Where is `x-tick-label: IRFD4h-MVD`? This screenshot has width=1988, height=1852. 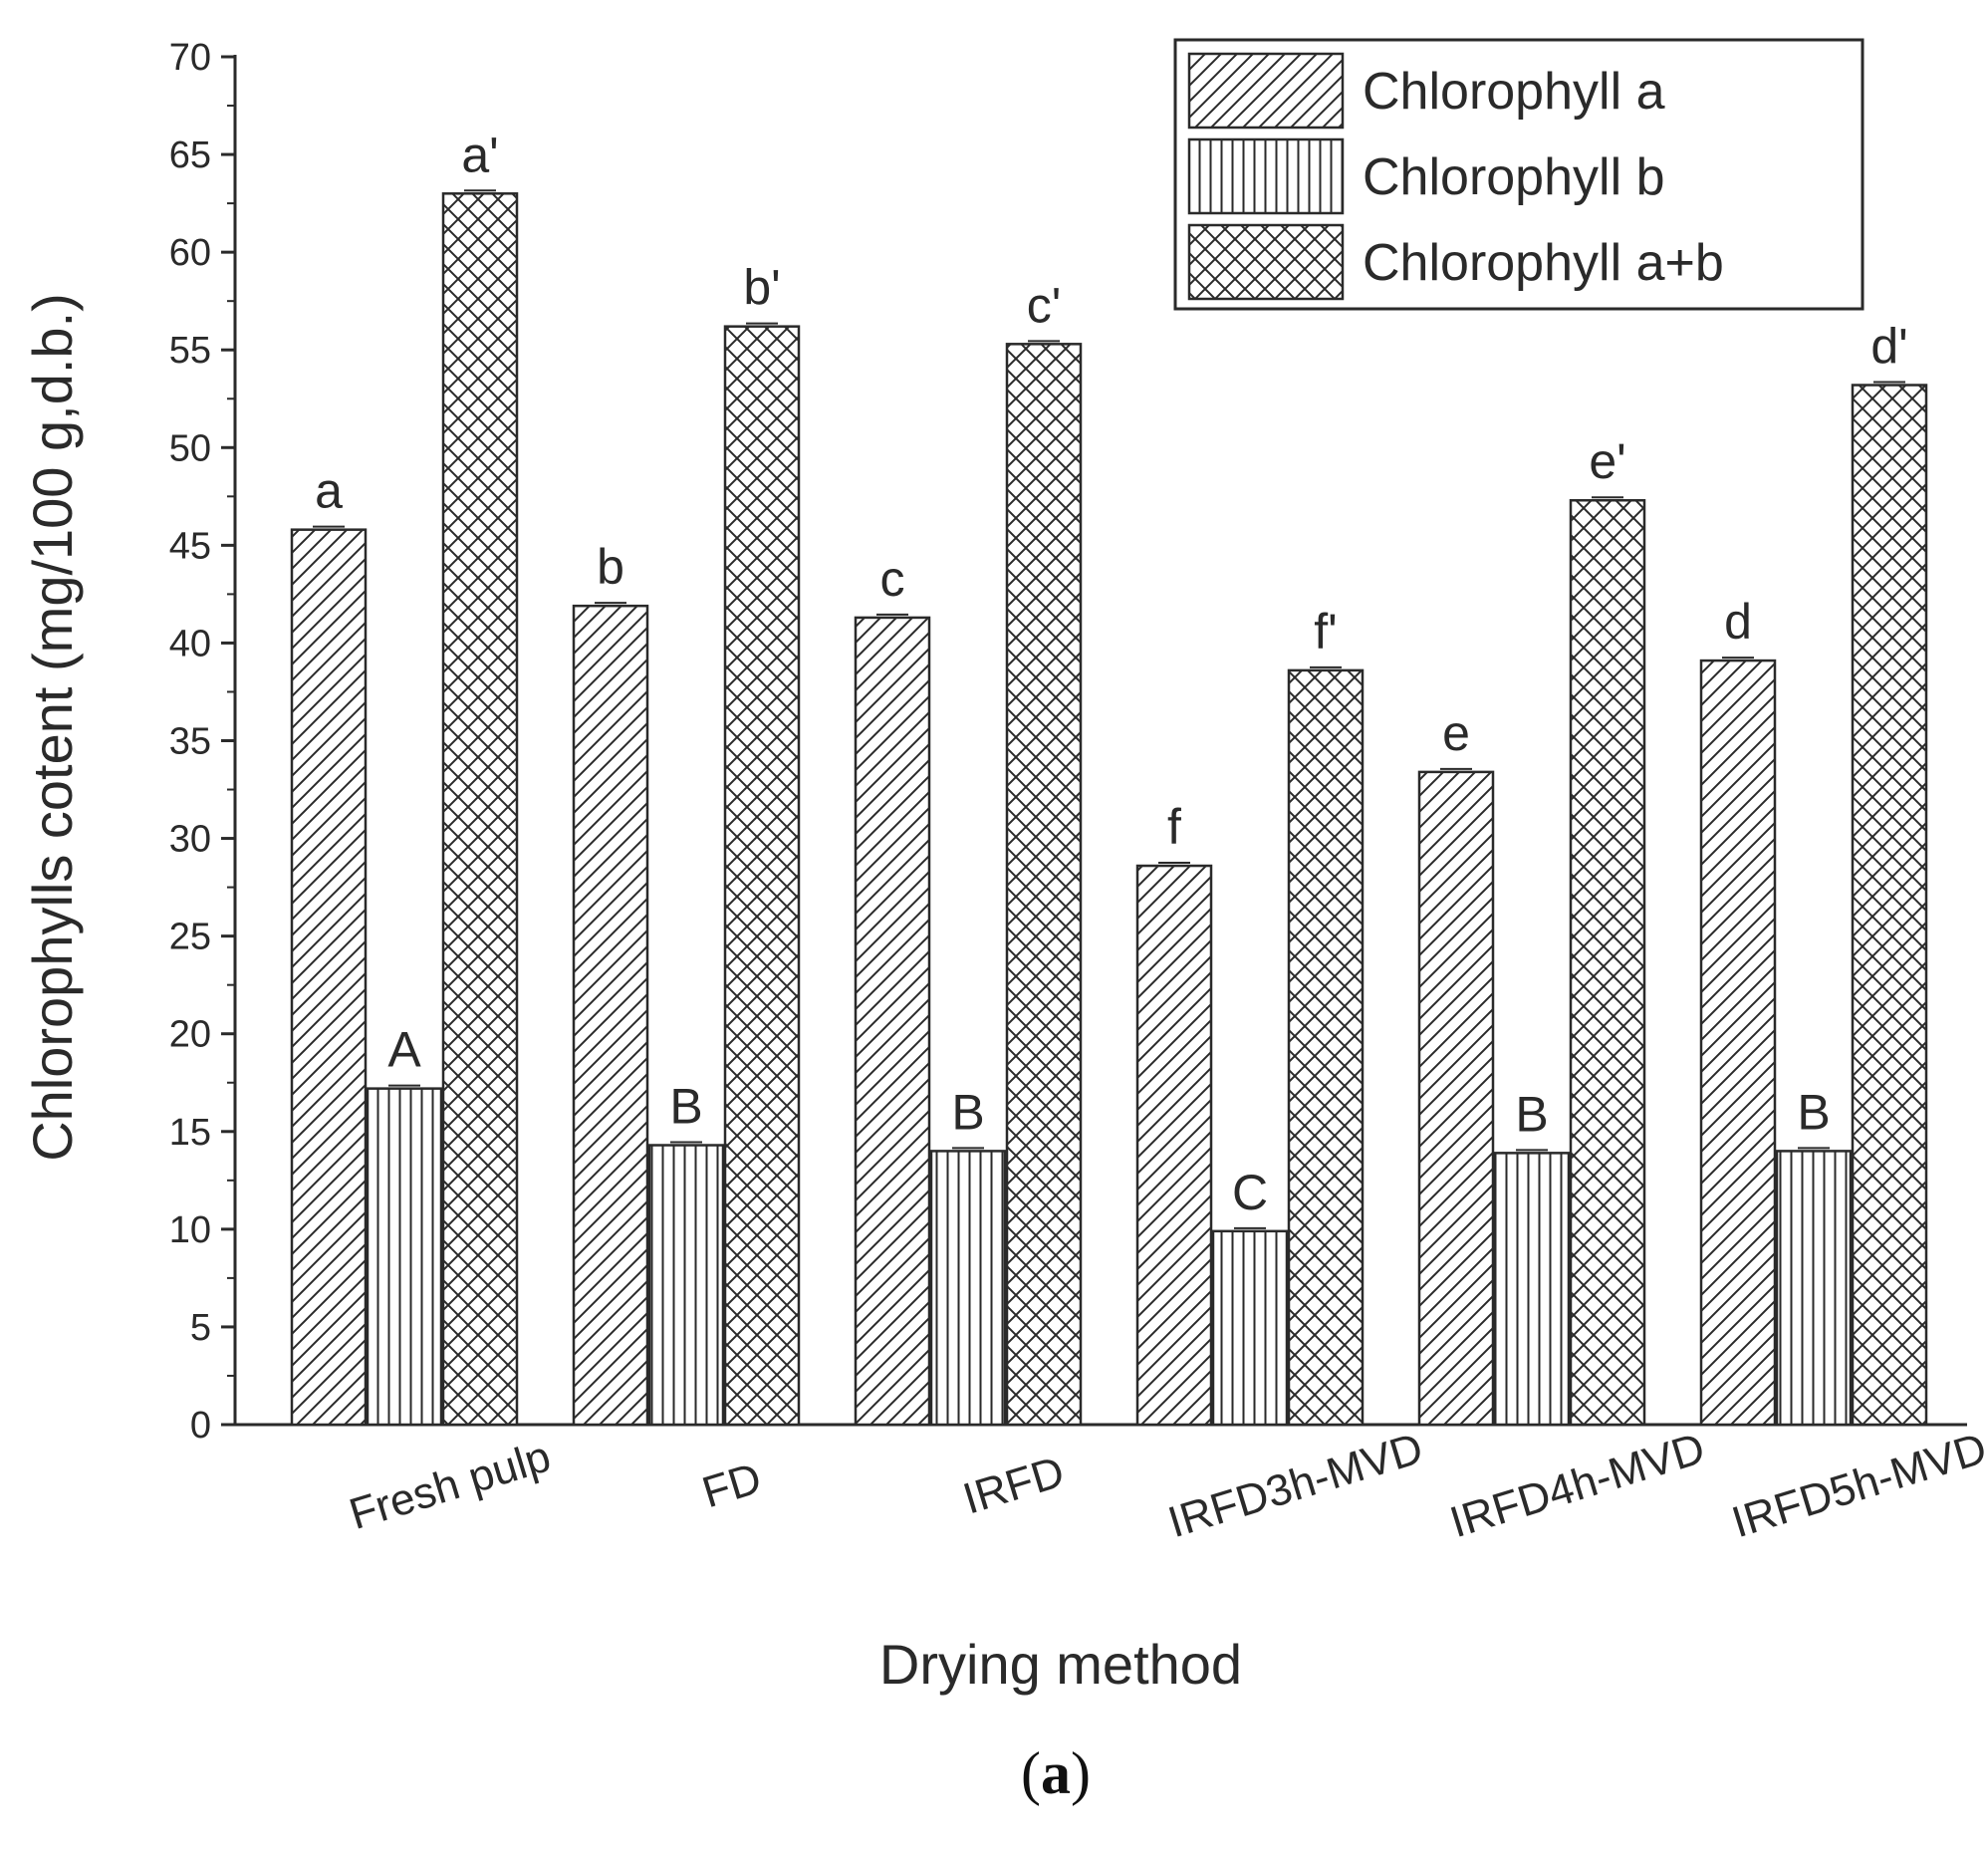 x-tick-label: IRFD4h-MVD is located at coordinates (1577, 1486).